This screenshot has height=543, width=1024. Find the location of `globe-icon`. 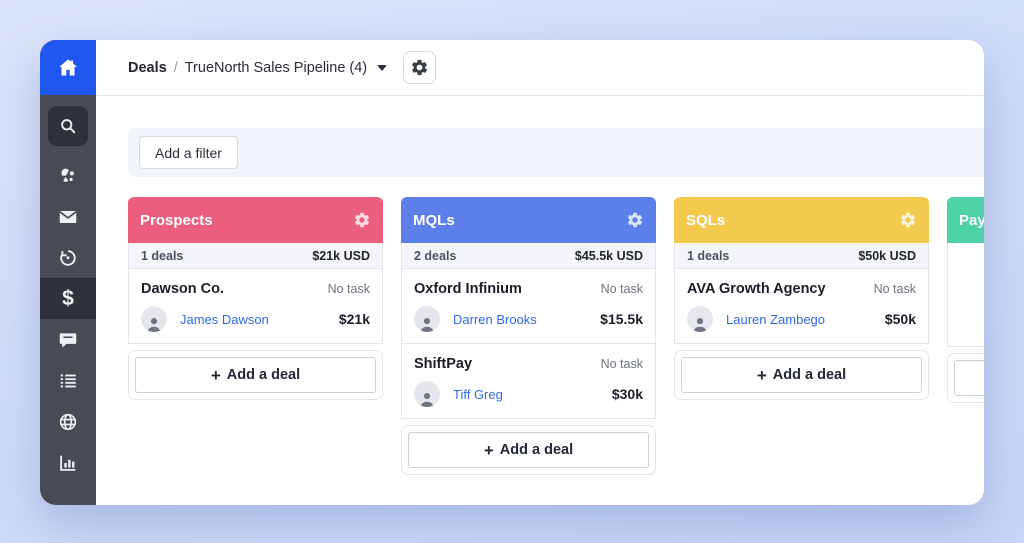

globe-icon is located at coordinates (68, 422).